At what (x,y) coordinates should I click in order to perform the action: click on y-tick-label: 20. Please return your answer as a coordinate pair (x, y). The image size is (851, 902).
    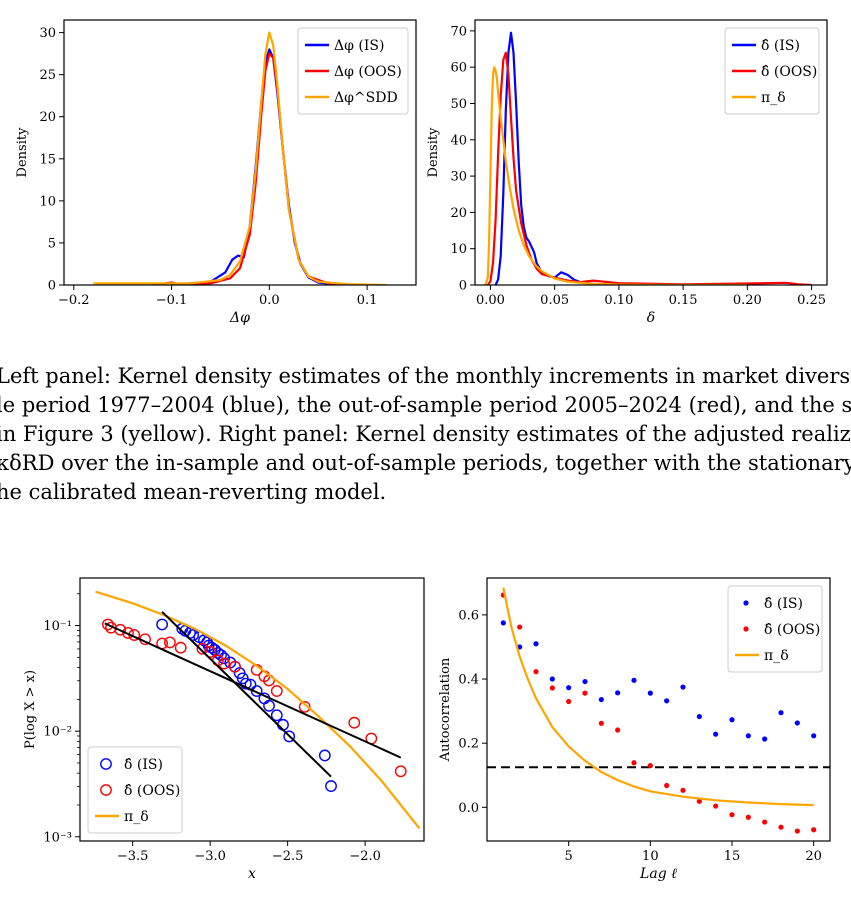
    Looking at the image, I should click on (47, 117).